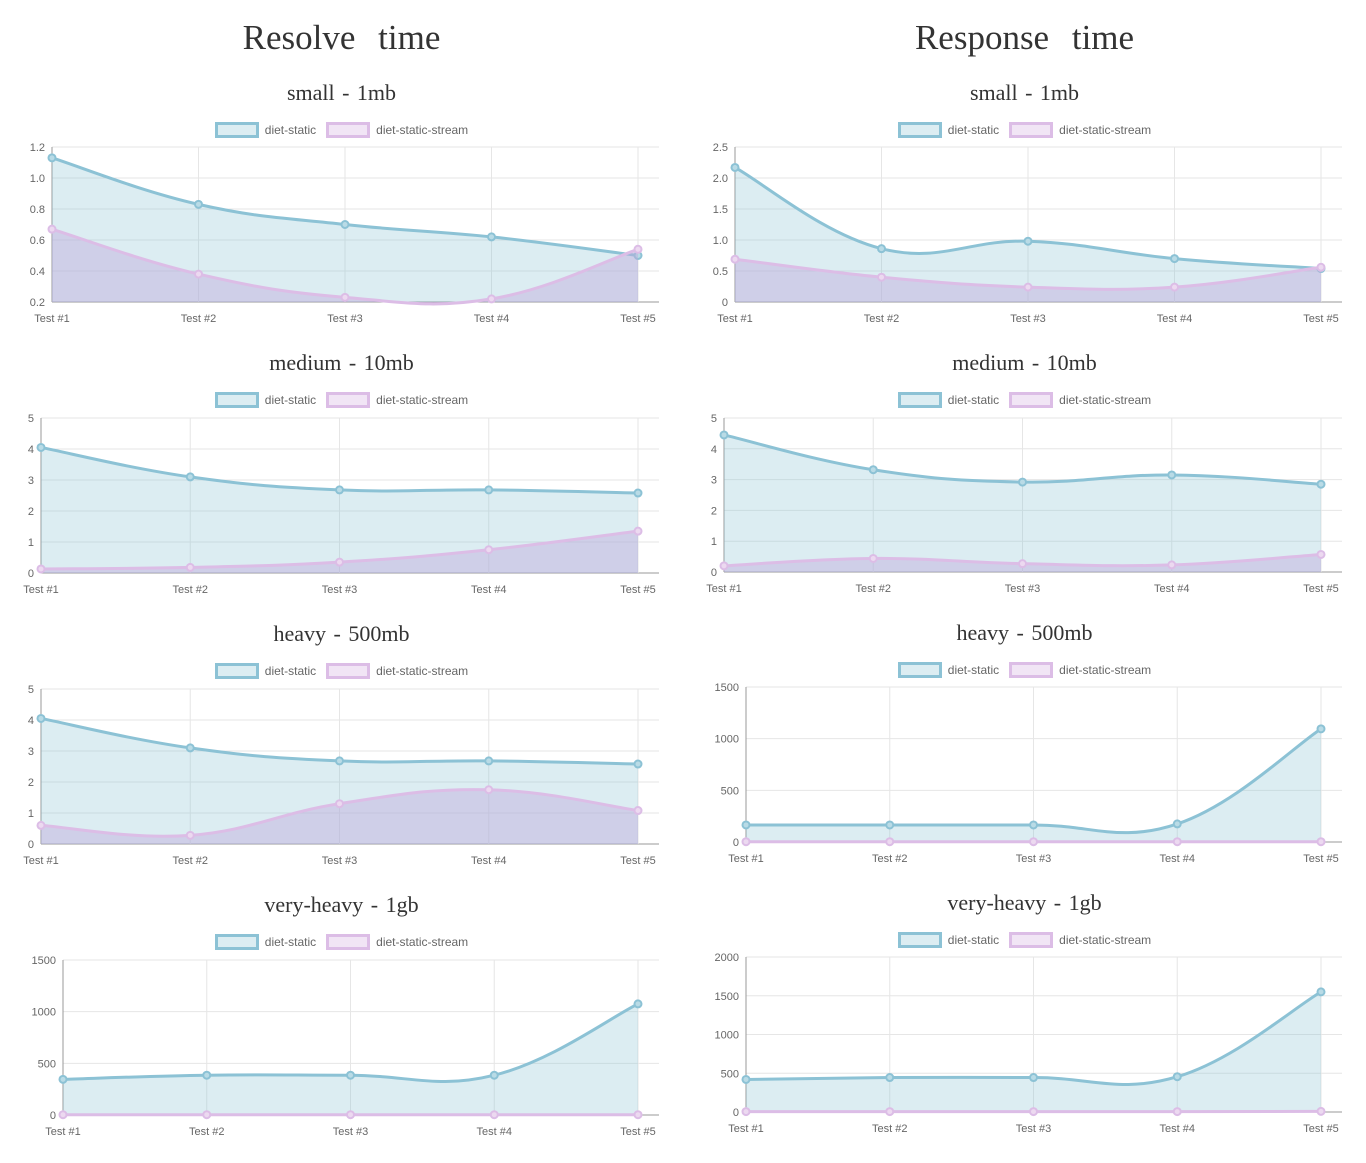  Describe the element at coordinates (720, 272) in the screenshot. I see `y-tick-label: 0.5` at that location.